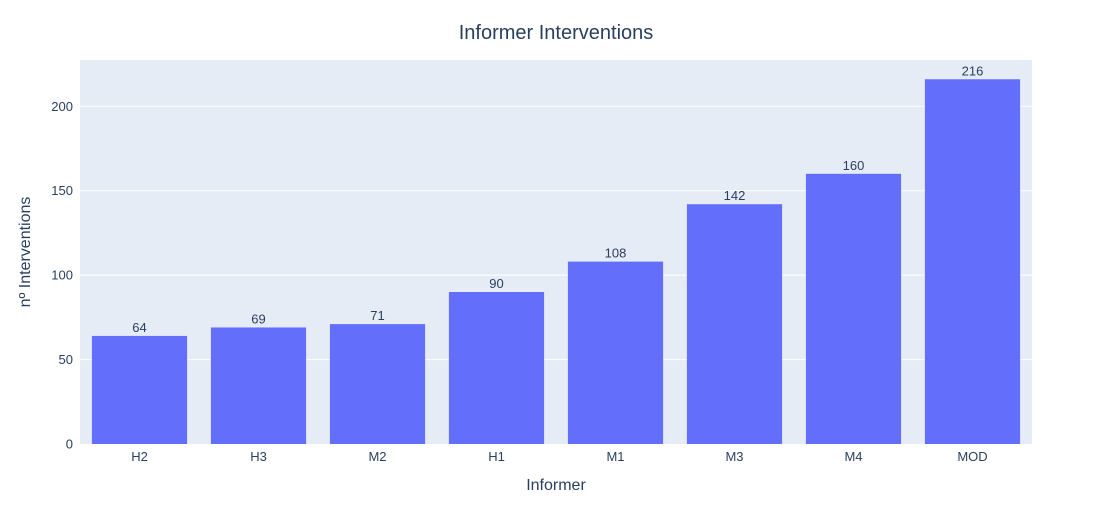 This screenshot has height=525, width=1112. I want to click on bar-data-label: 90, so click(496, 283).